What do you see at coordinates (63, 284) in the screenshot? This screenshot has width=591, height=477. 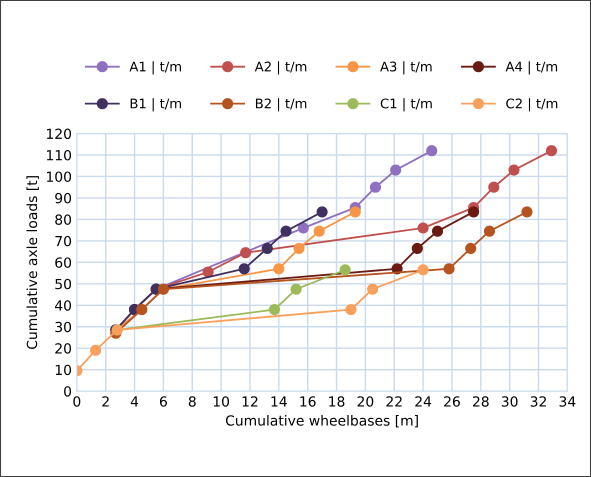 I see `y-tick-label: 50` at bounding box center [63, 284].